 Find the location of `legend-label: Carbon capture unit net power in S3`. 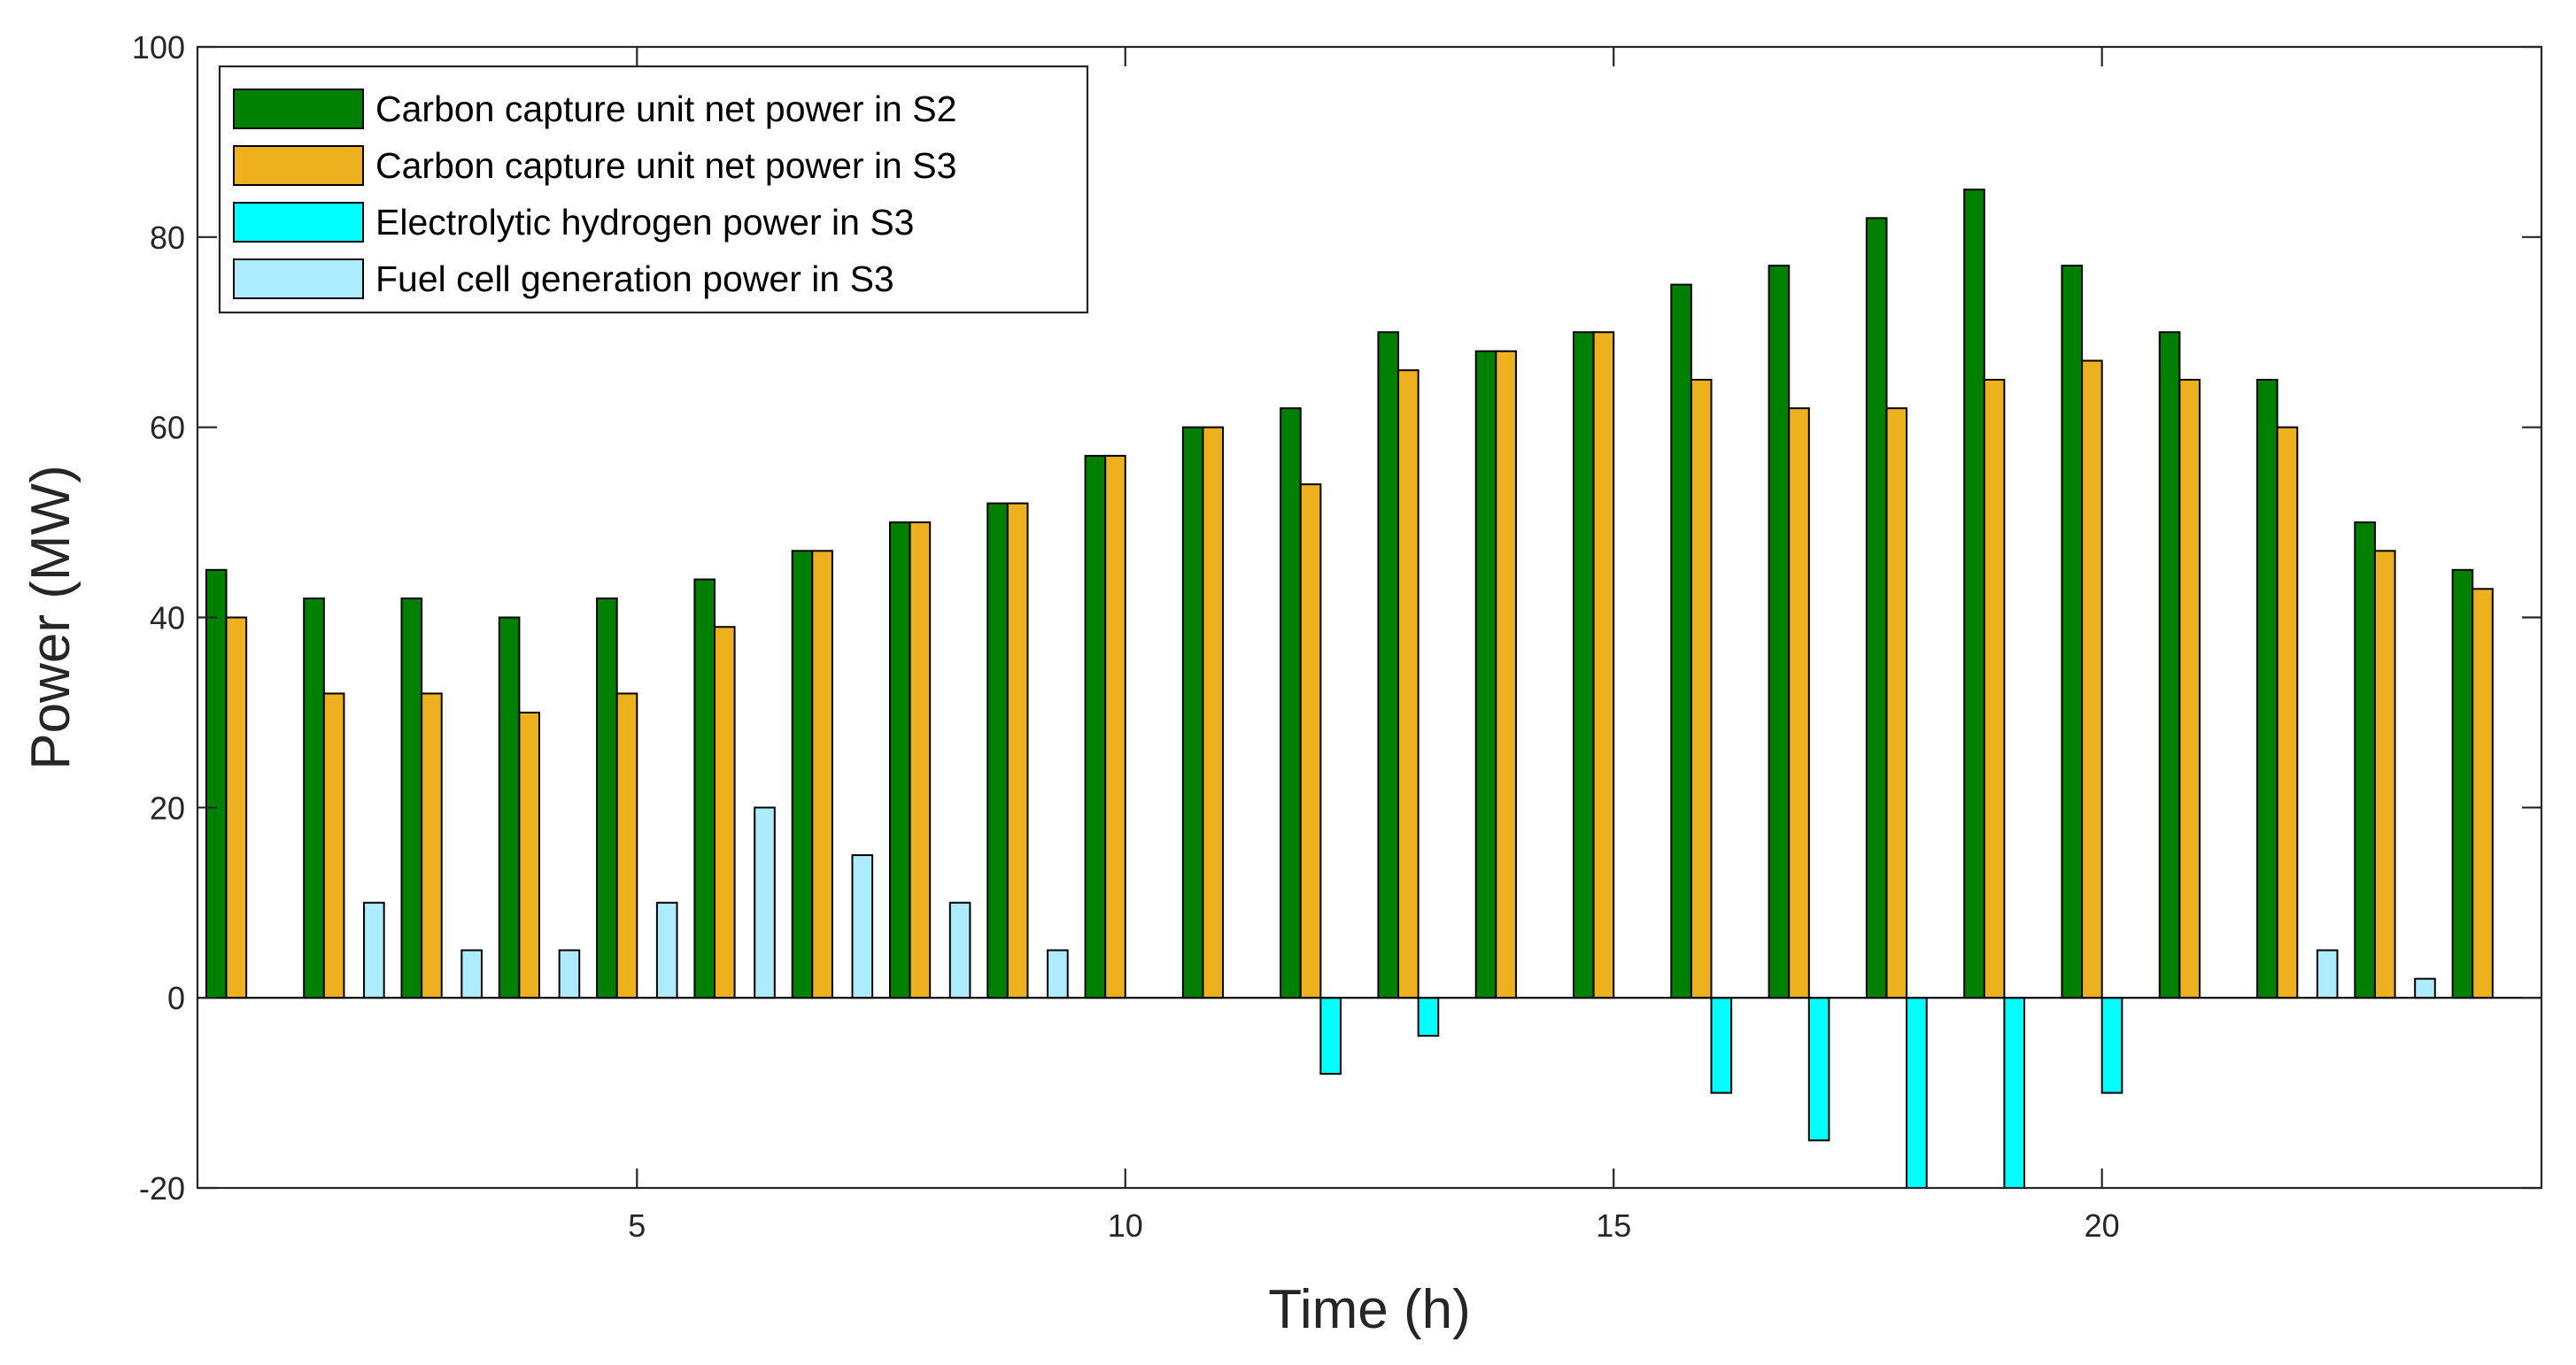

legend-label: Carbon capture unit net power in S3 is located at coordinates (665, 165).